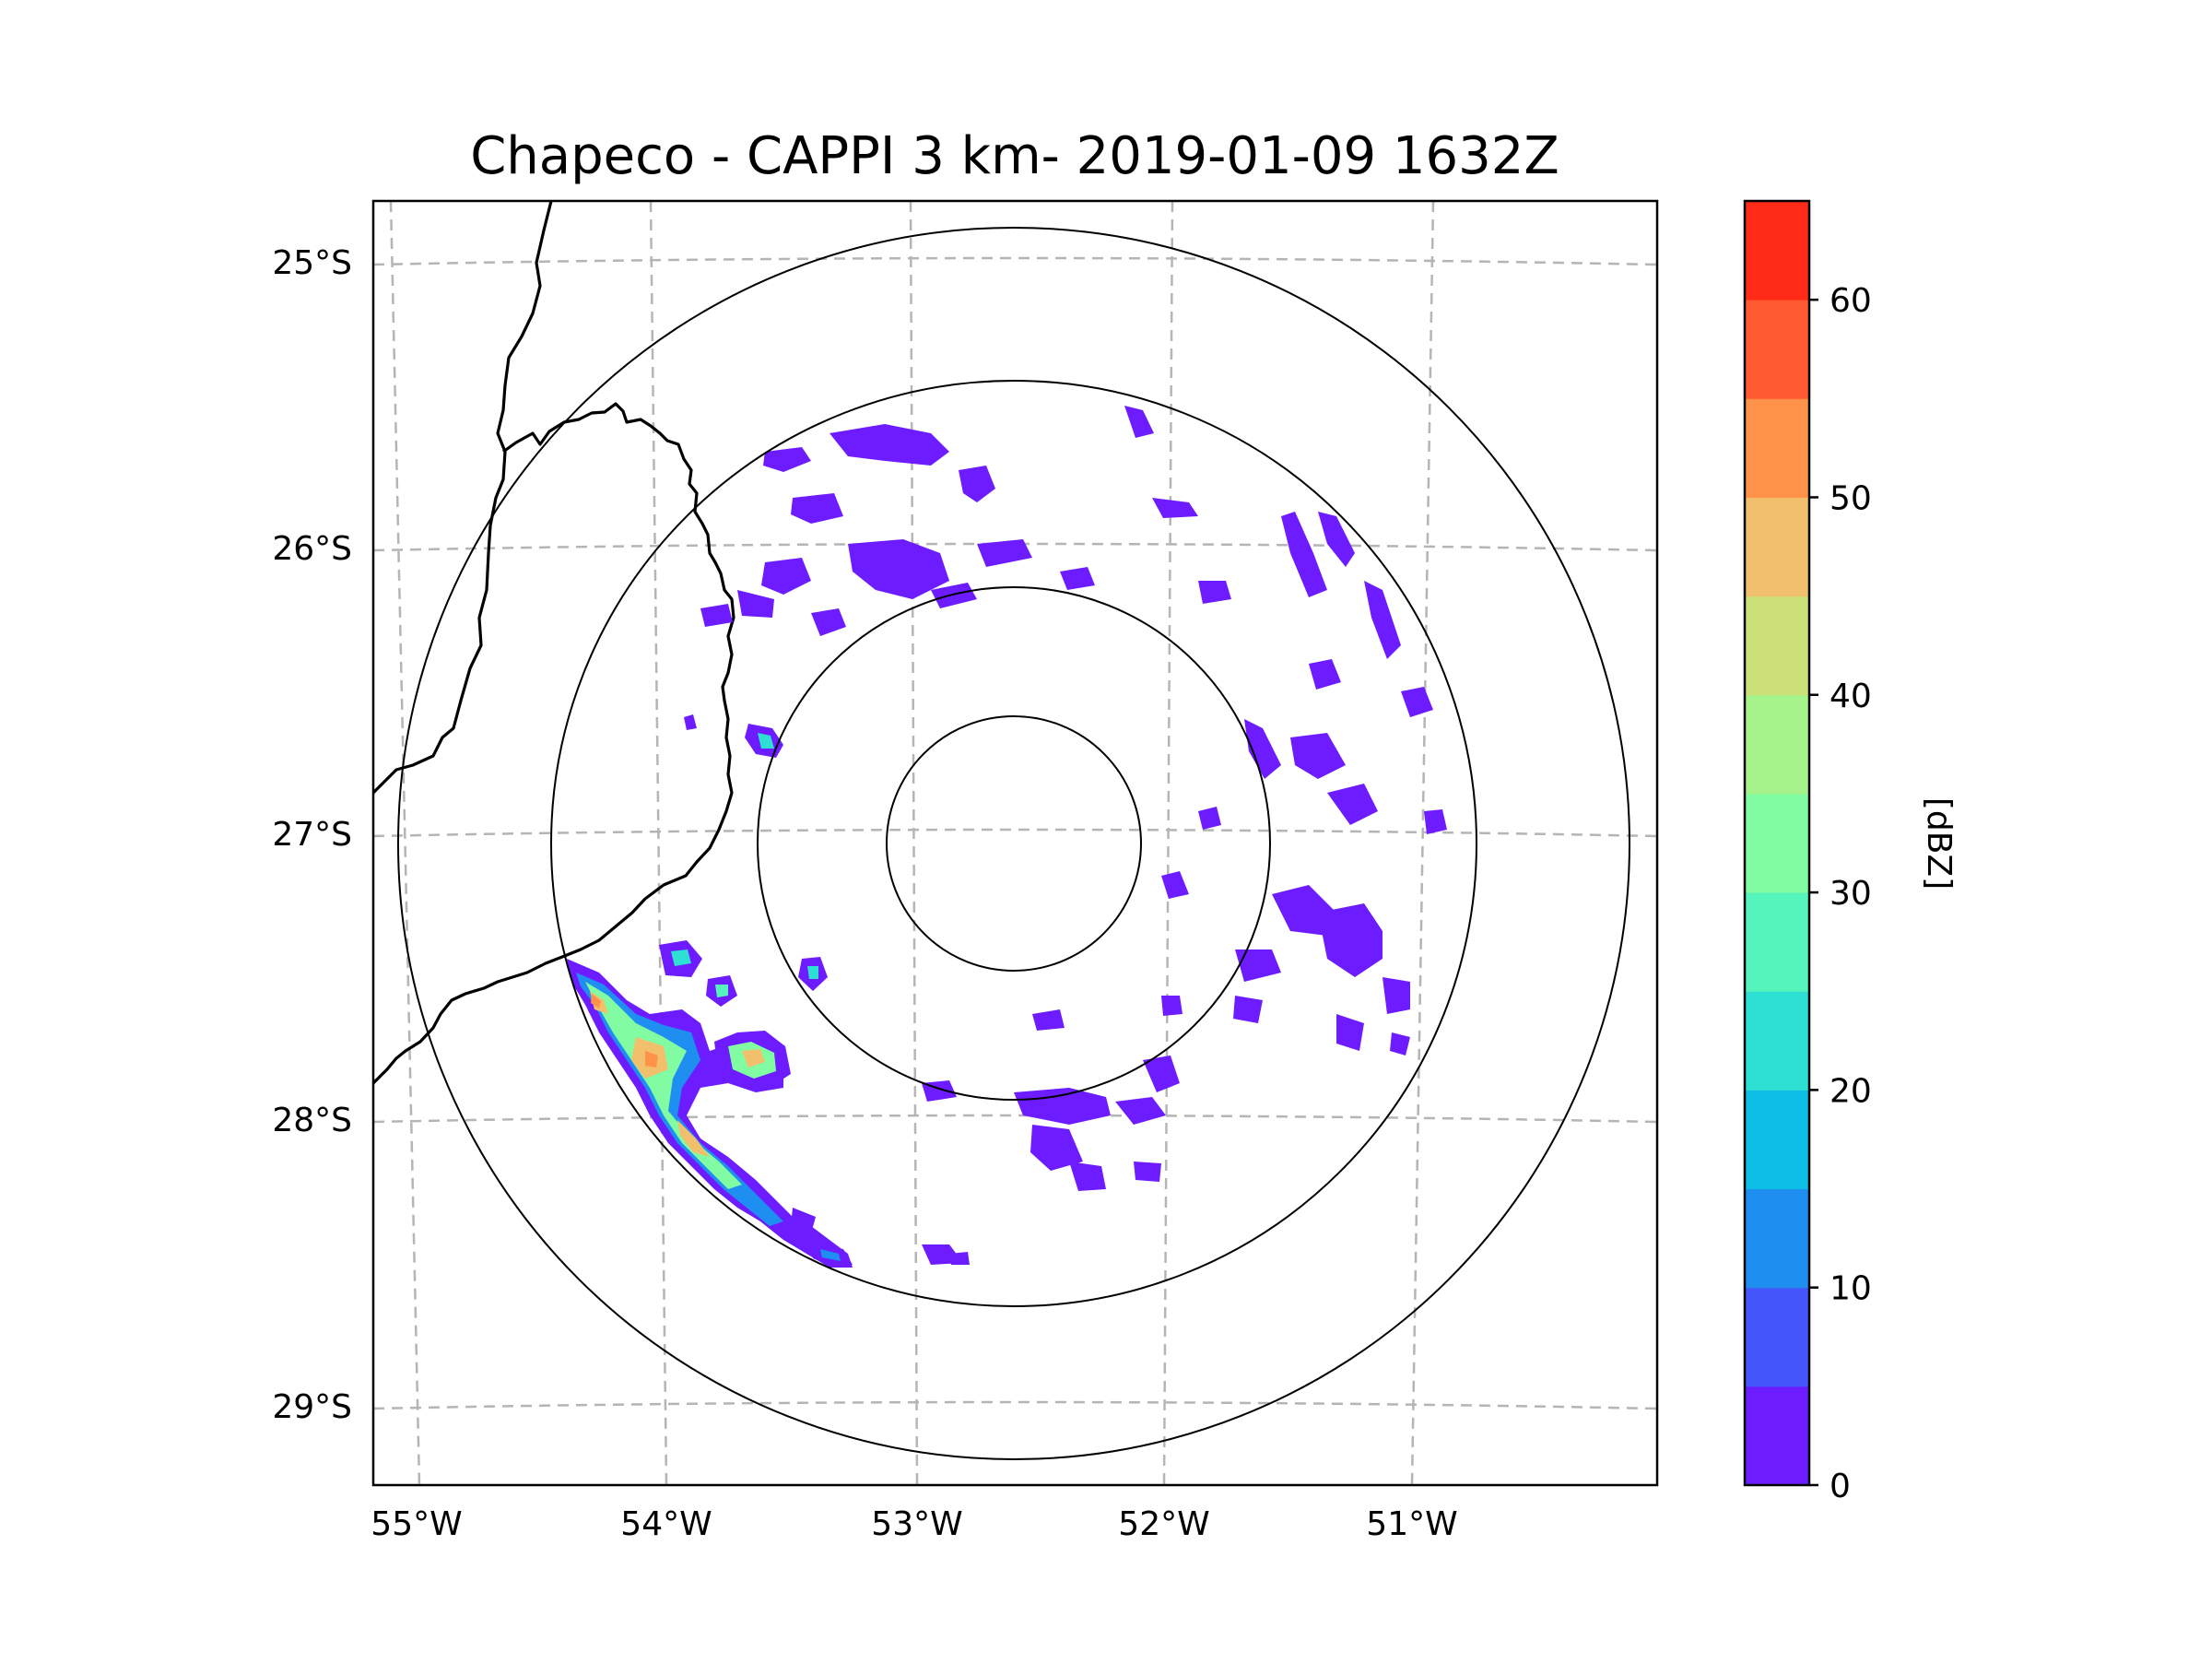  What do you see at coordinates (916, 1524) in the screenshot?
I see `lon-label-53w: 53°W` at bounding box center [916, 1524].